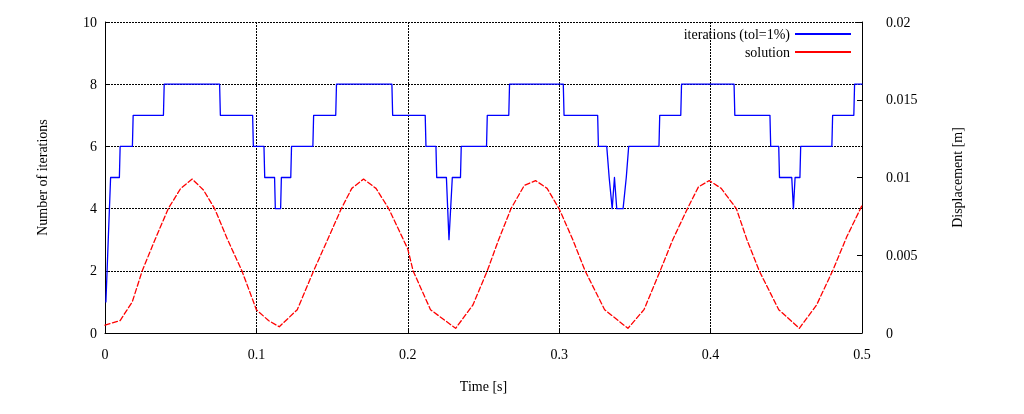 The height and width of the screenshot is (414, 1024). Describe the element at coordinates (408, 354) in the screenshot. I see `x-tick-label: 0.2` at that location.